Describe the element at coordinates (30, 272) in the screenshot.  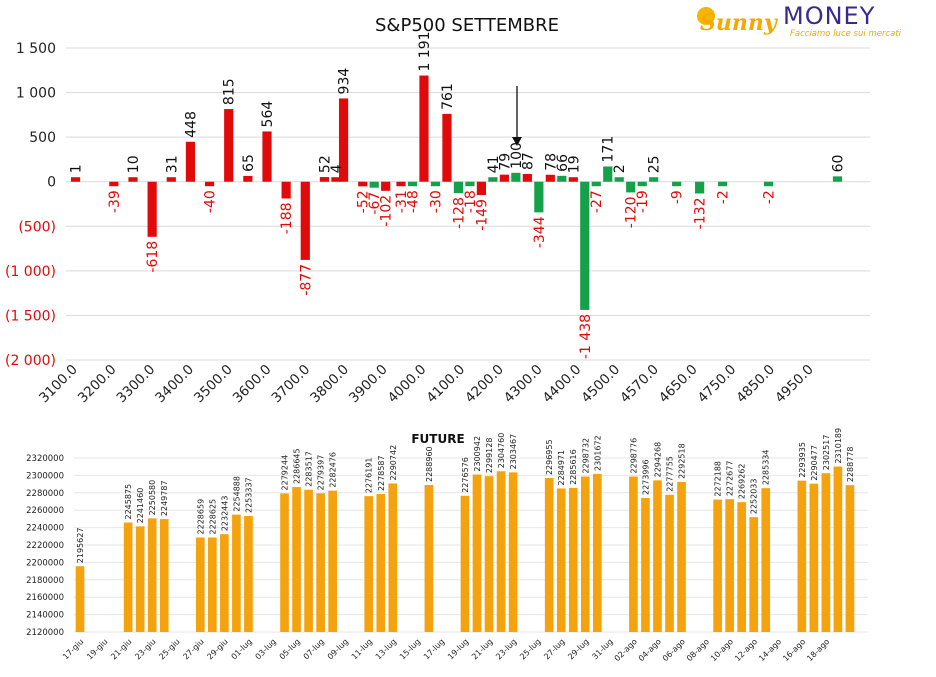
I see `y-tick-label: (1 000)` at that location.